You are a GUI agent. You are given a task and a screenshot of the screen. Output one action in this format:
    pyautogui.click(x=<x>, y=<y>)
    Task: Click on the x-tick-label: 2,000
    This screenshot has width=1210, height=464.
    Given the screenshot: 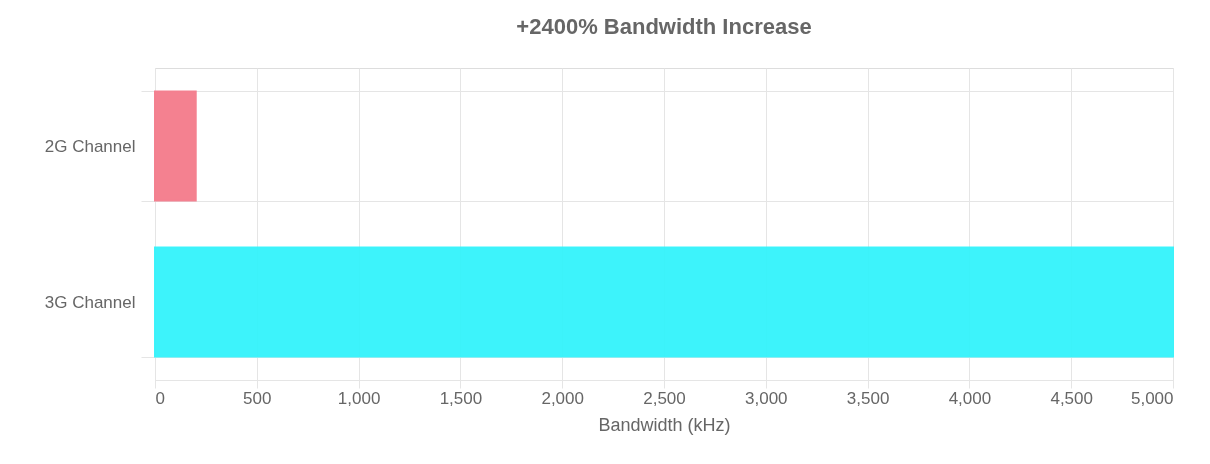 What is the action you would take?
    pyautogui.click(x=562, y=398)
    